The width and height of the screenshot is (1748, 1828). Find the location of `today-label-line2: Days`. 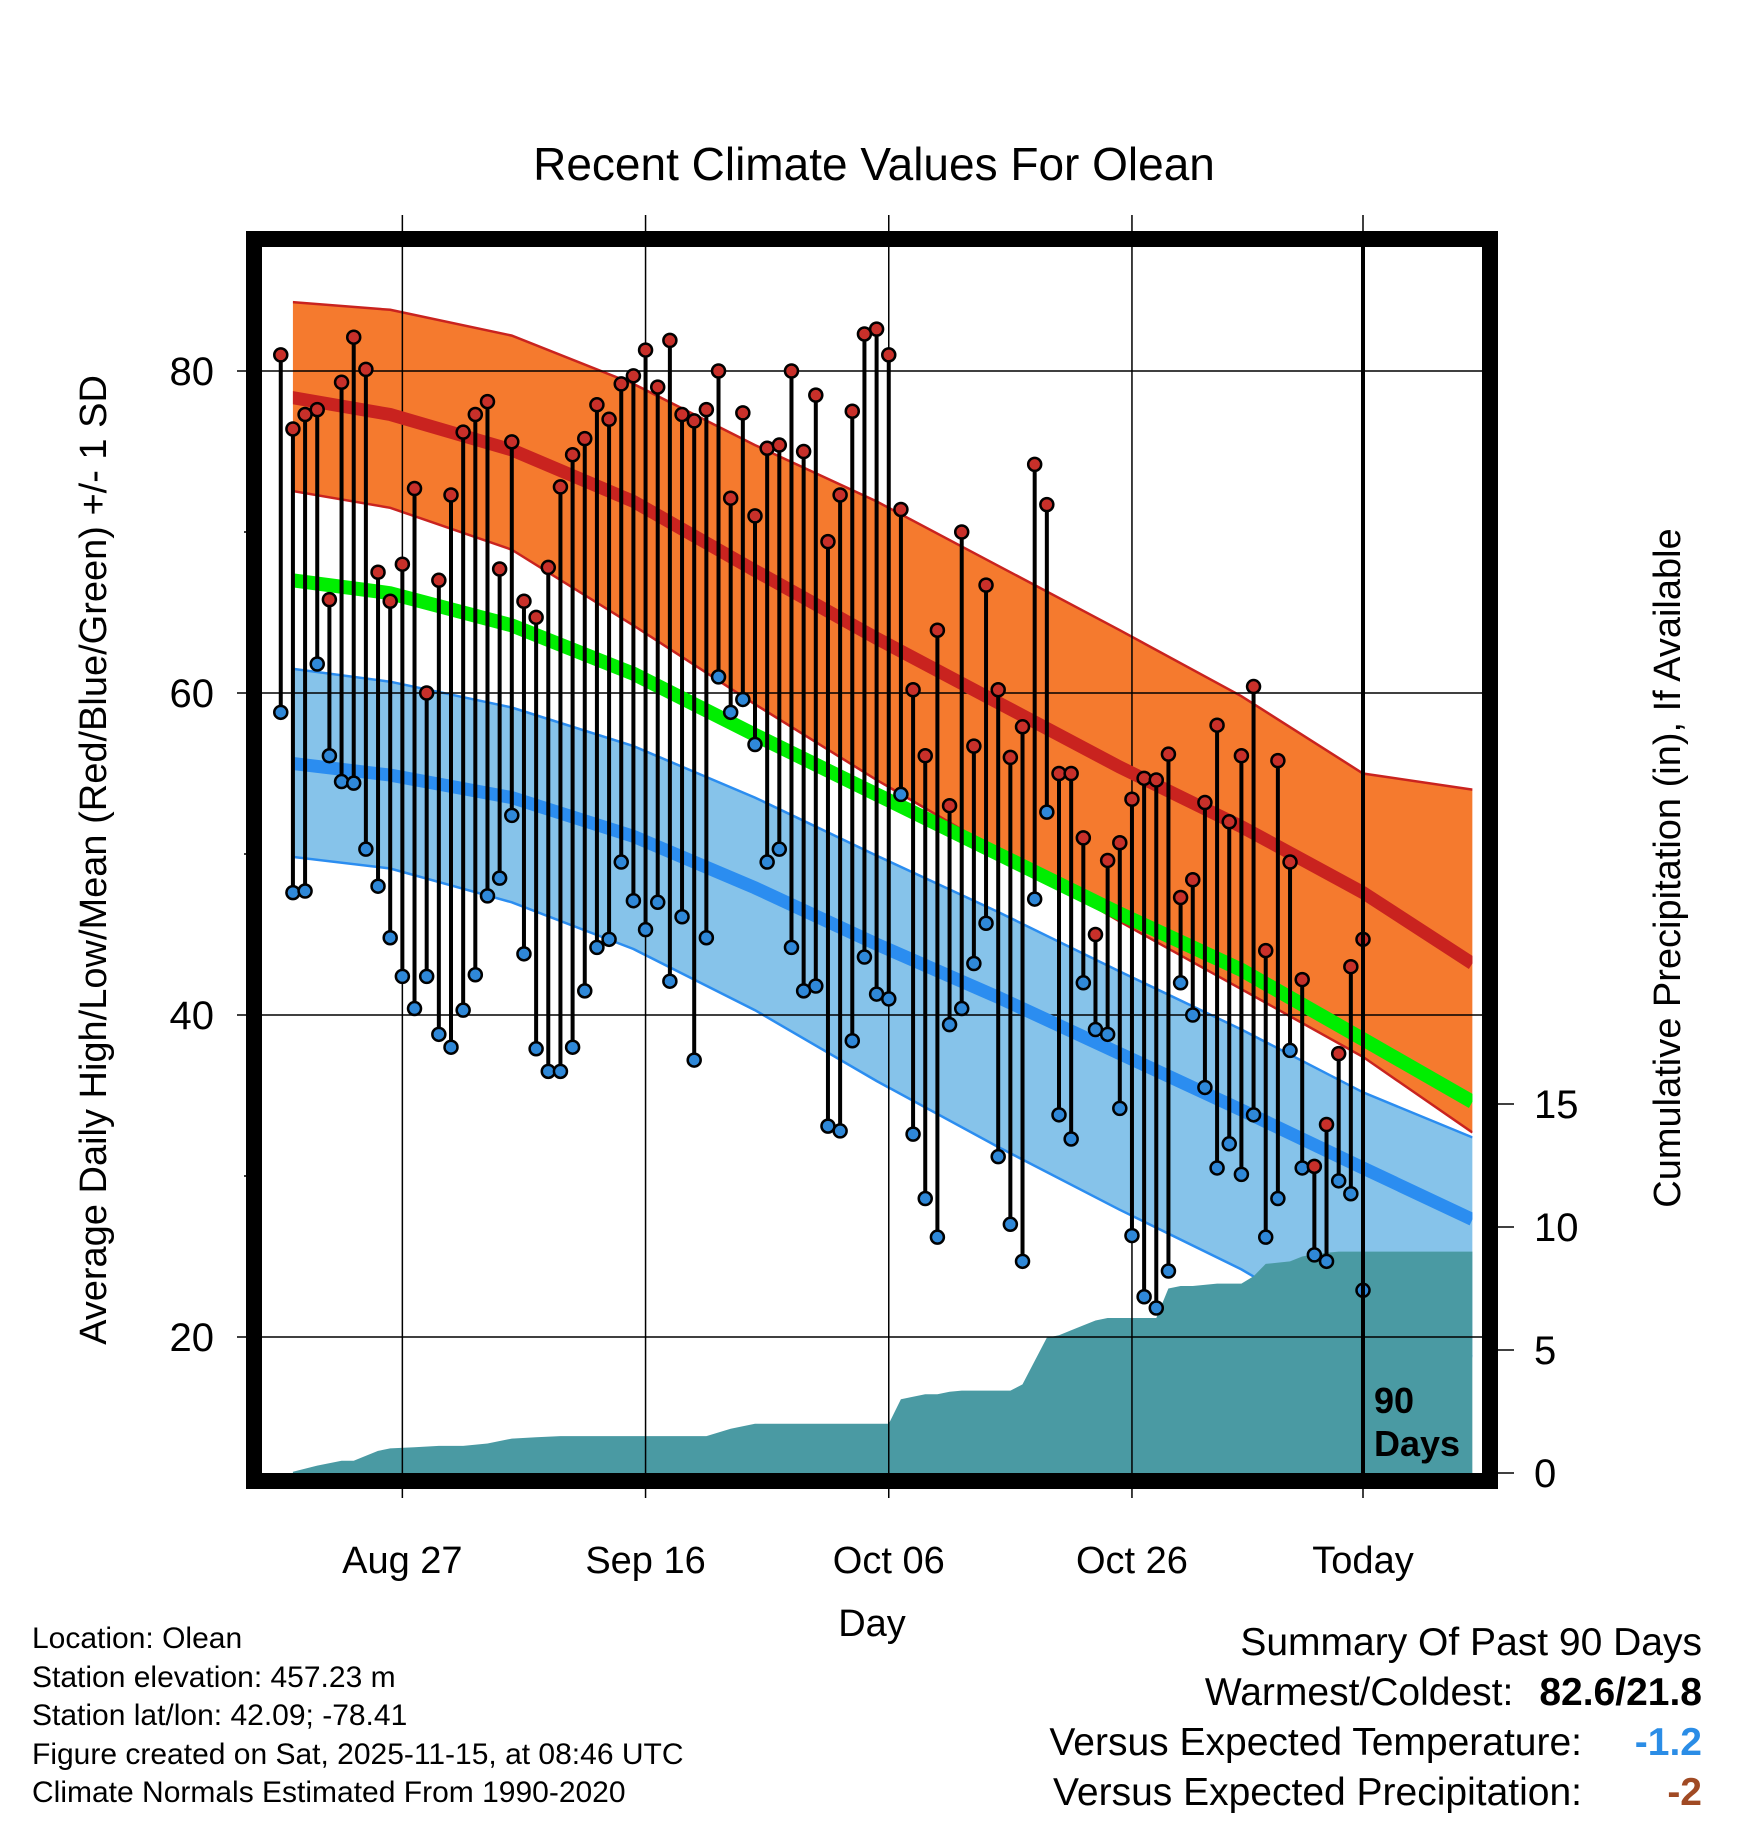

today-label-line2: Days is located at coordinates (1417, 1443).